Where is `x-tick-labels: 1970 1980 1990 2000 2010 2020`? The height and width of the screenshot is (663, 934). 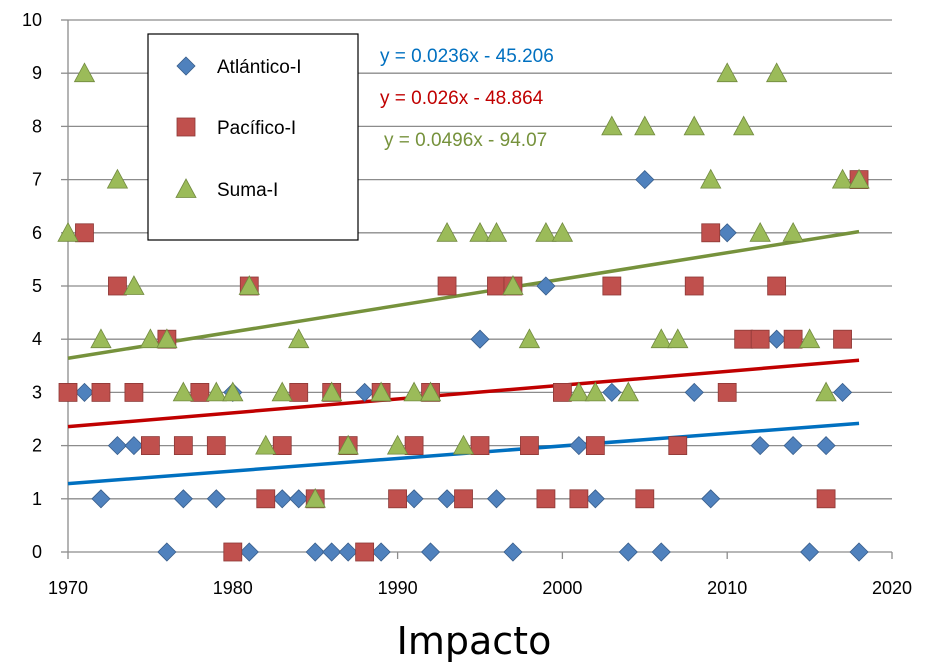 x-tick-labels: 1970 1980 1990 2000 2010 2020 is located at coordinates (480, 588).